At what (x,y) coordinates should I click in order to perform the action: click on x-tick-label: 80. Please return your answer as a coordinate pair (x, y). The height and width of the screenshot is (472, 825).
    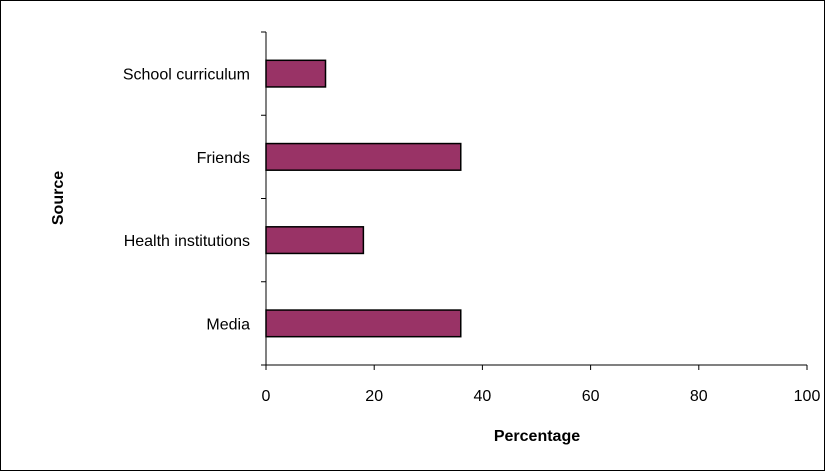
    Looking at the image, I should click on (699, 396).